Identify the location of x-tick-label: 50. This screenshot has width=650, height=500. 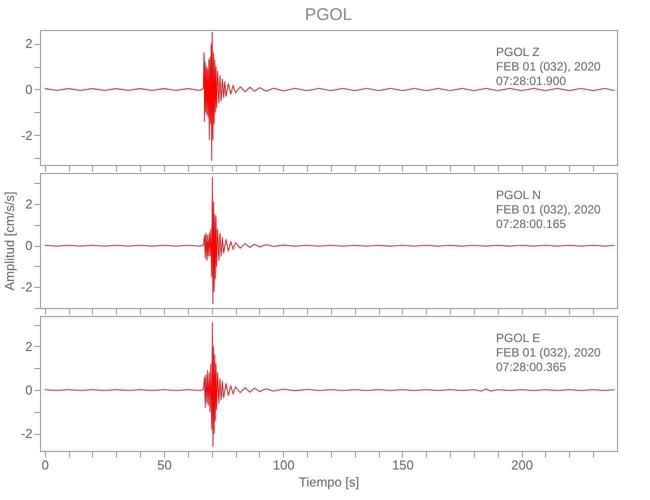
(164, 465).